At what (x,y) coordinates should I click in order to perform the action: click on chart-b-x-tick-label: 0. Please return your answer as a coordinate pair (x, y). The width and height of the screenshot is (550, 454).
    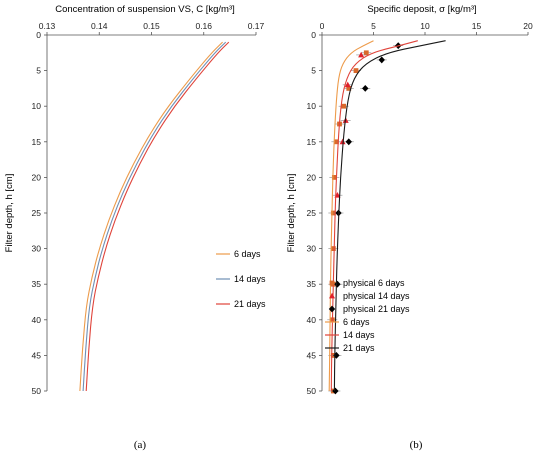
    Looking at the image, I should click on (322, 26).